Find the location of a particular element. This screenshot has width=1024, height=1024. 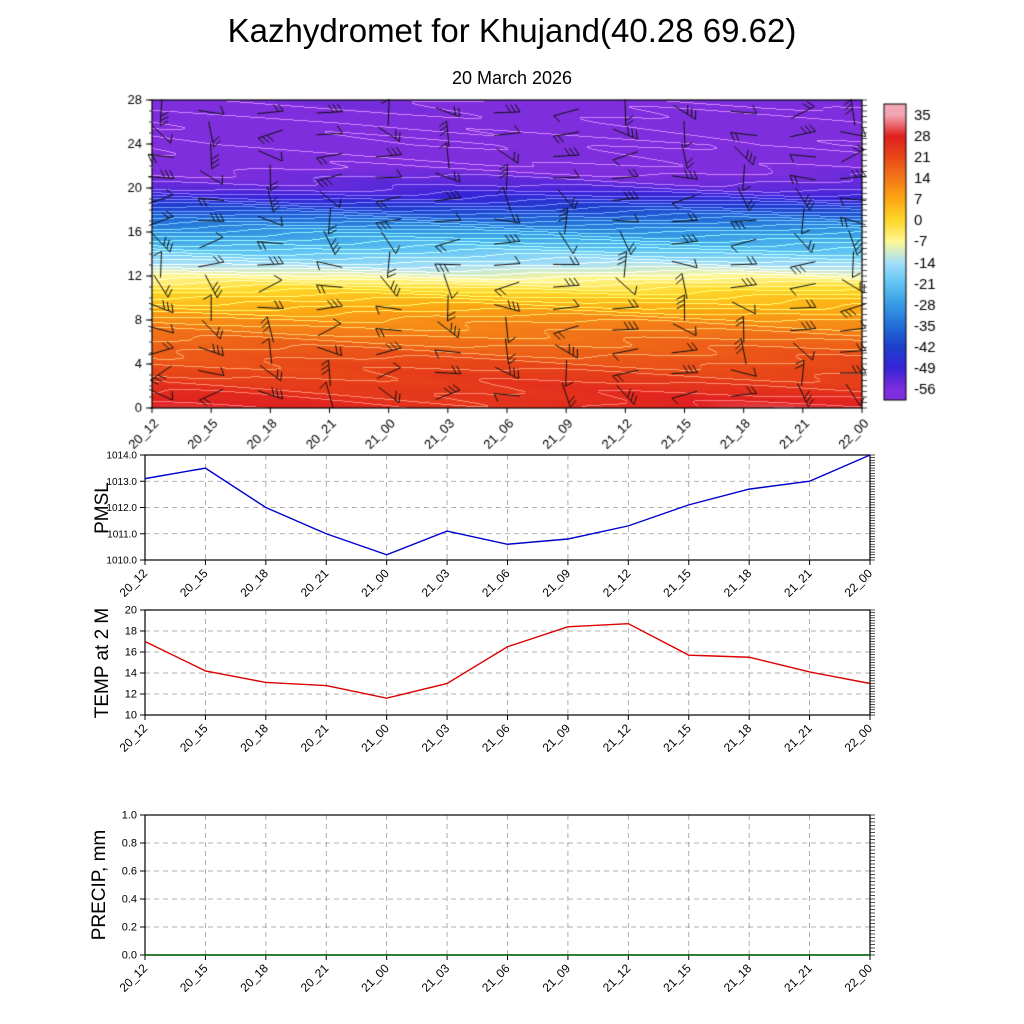

svg-text: 10 is located at coordinates (131, 716).